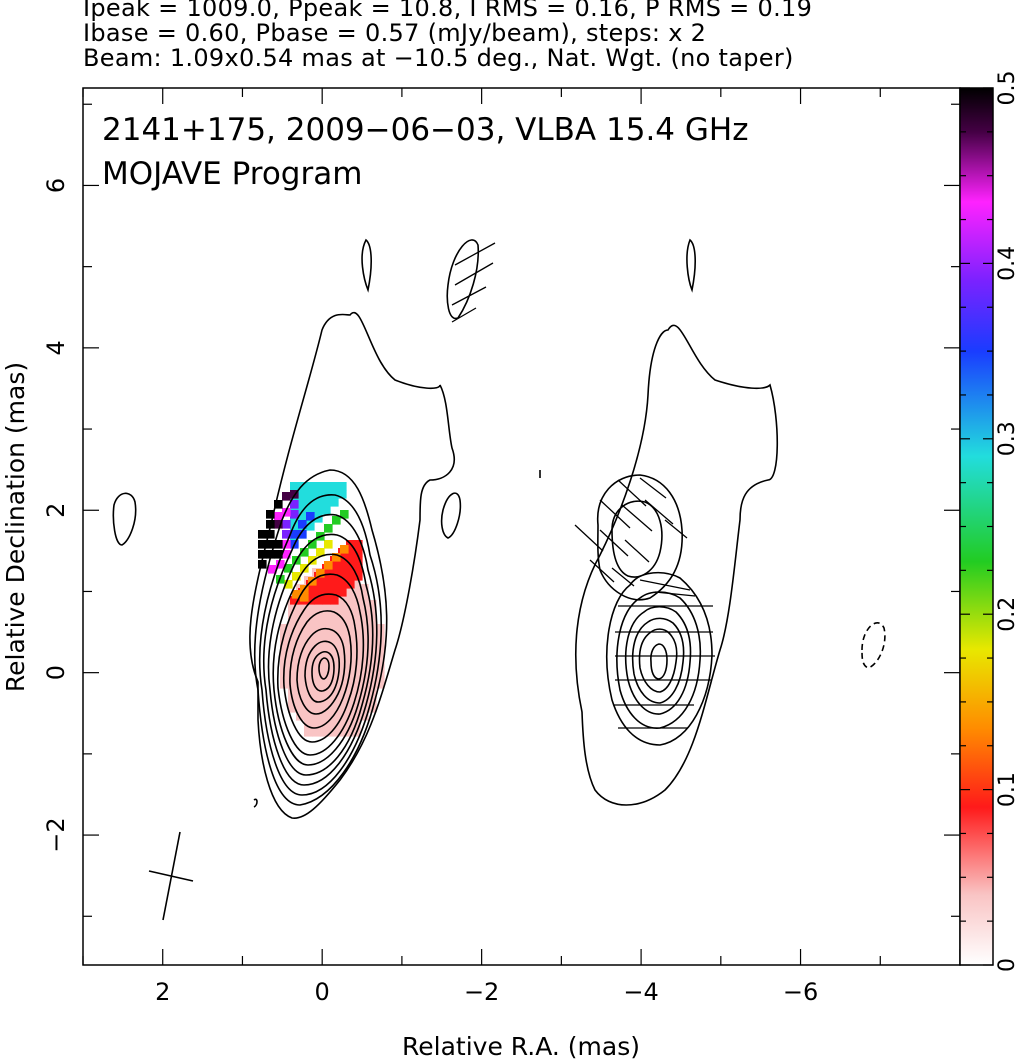  I want to click on colorbar-tick-labels: 0 0.1 0.2 0.3 0.4 0.5, so click(1007, 522).